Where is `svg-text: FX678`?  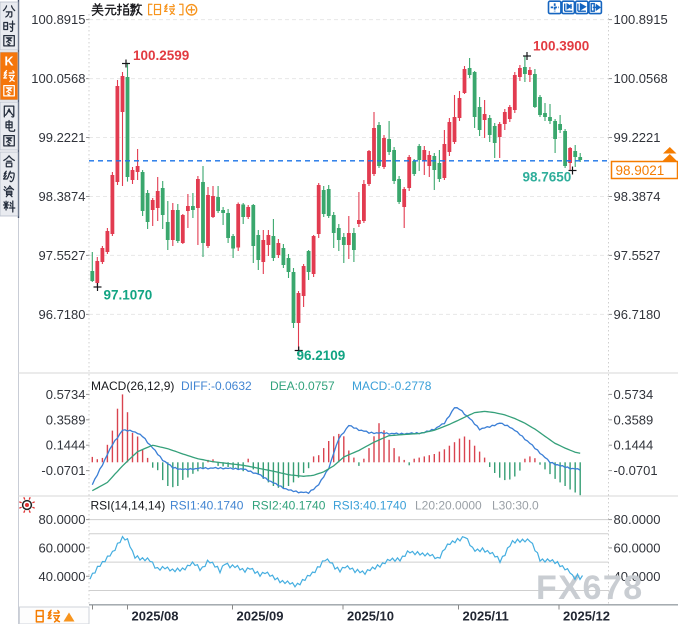
svg-text: FX678 is located at coordinates (590, 588).